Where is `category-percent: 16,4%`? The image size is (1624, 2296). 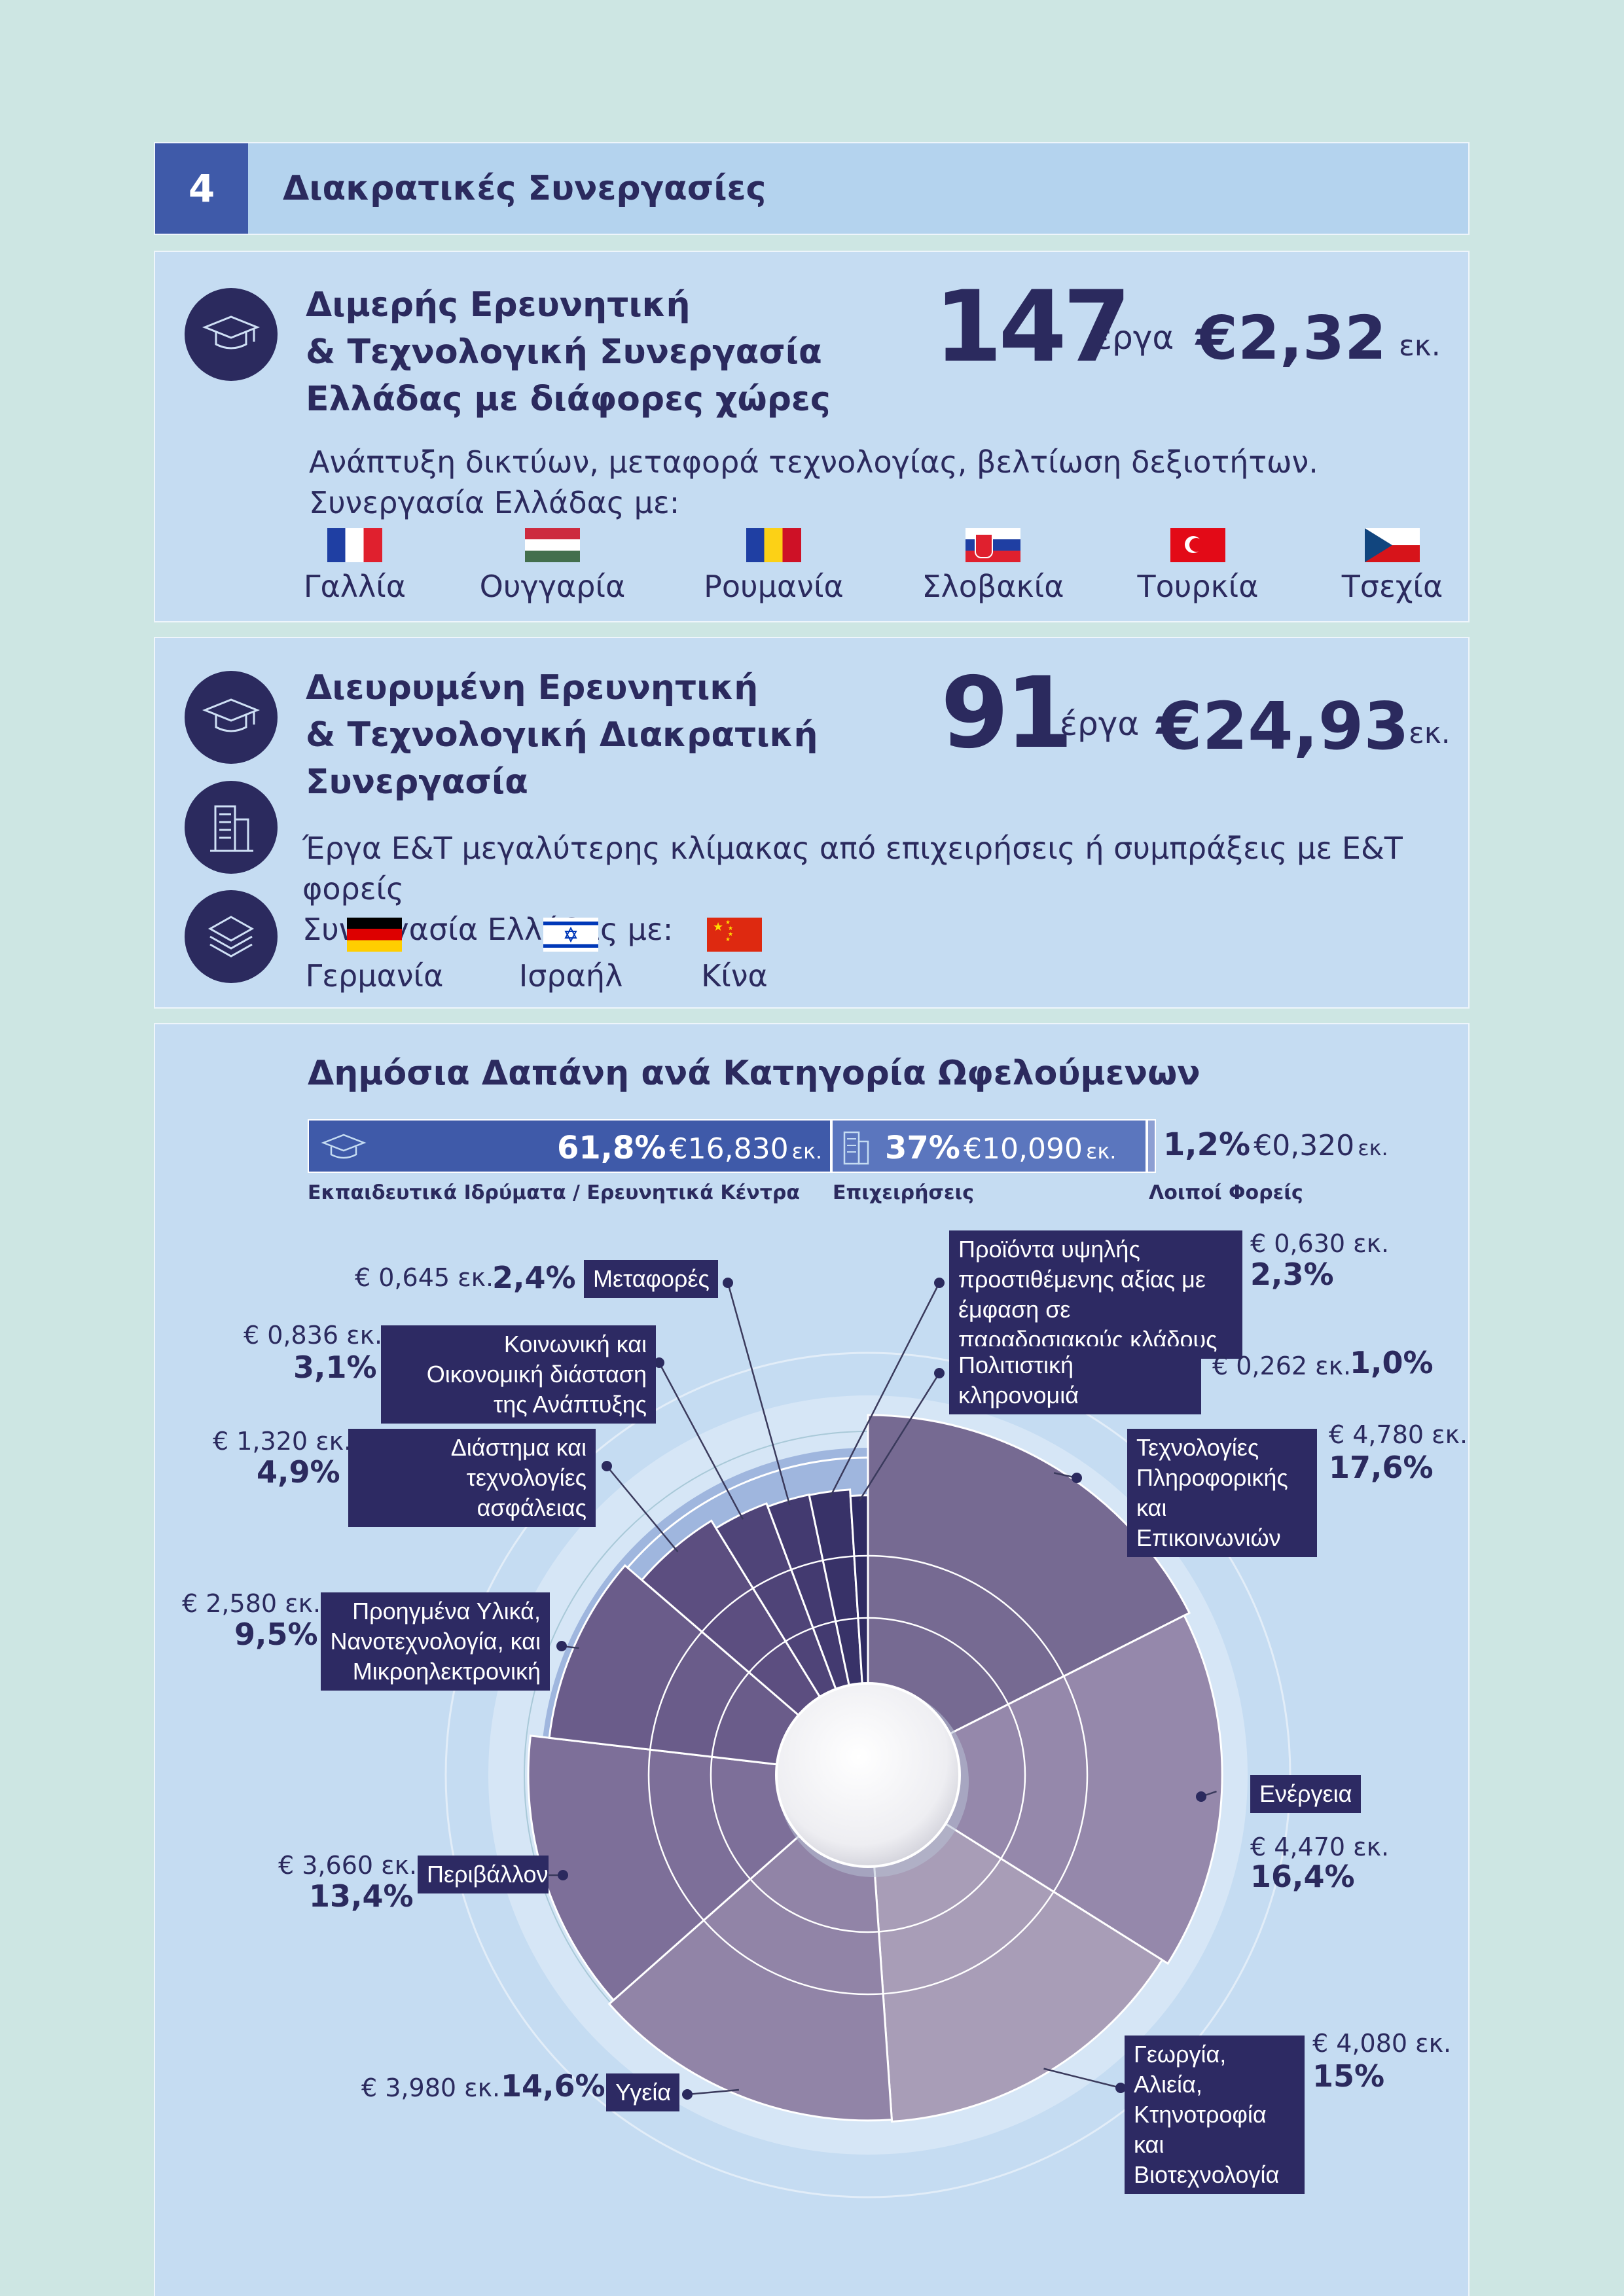
category-percent: 16,4% is located at coordinates (1302, 1876).